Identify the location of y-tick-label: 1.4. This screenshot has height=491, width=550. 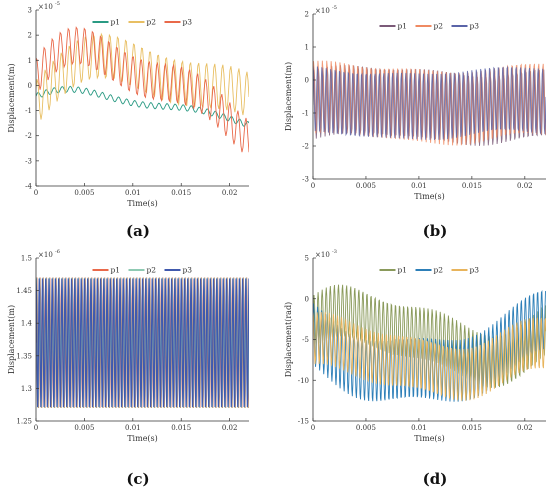
(27, 324).